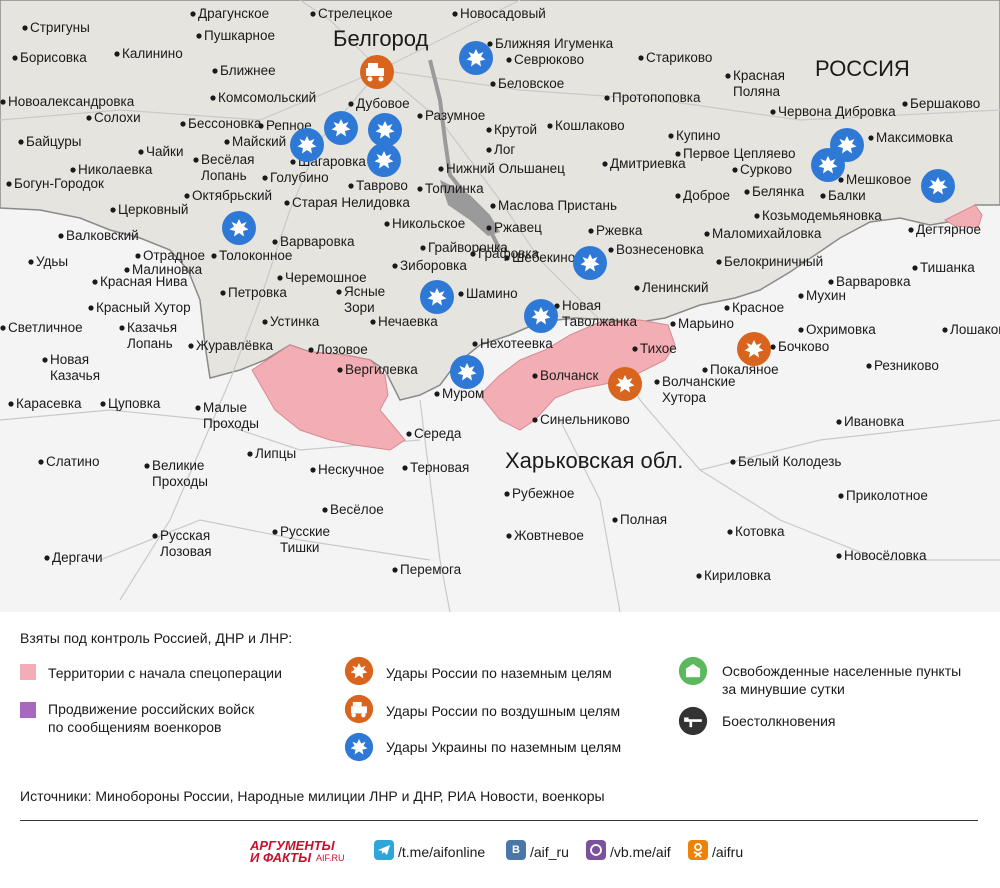  What do you see at coordinates (364, 299) in the screenshot?
I see `place-name: Ясные Зори` at bounding box center [364, 299].